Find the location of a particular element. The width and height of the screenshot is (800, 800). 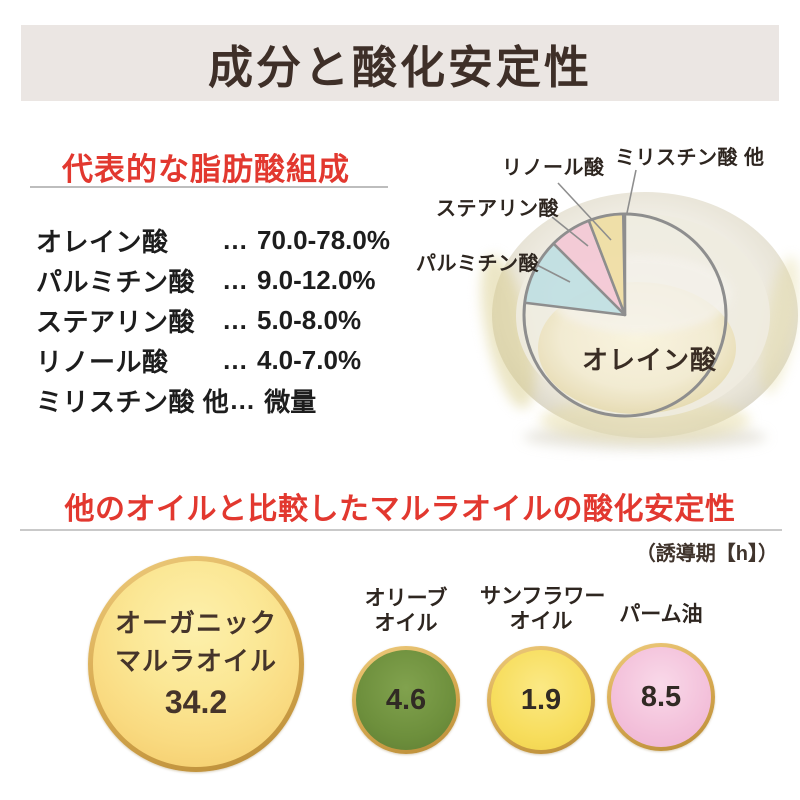

bubble-sunflower: 1.9 is located at coordinates (541, 700).